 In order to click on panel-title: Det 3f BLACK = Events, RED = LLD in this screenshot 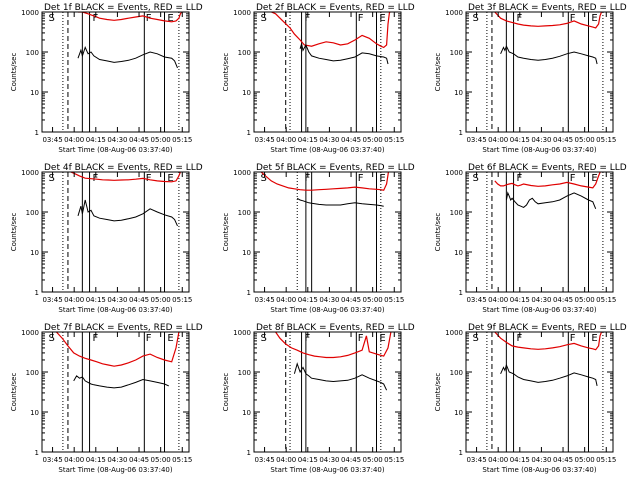, I will do `click(547, 8)`.